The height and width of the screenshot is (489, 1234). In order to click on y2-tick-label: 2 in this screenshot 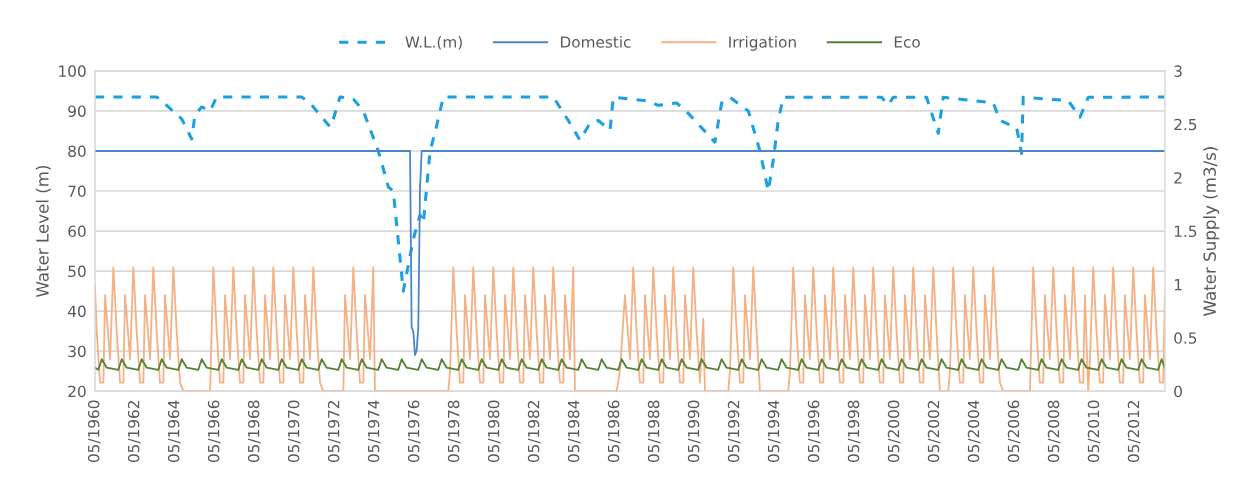, I will do `click(1178, 178)`.